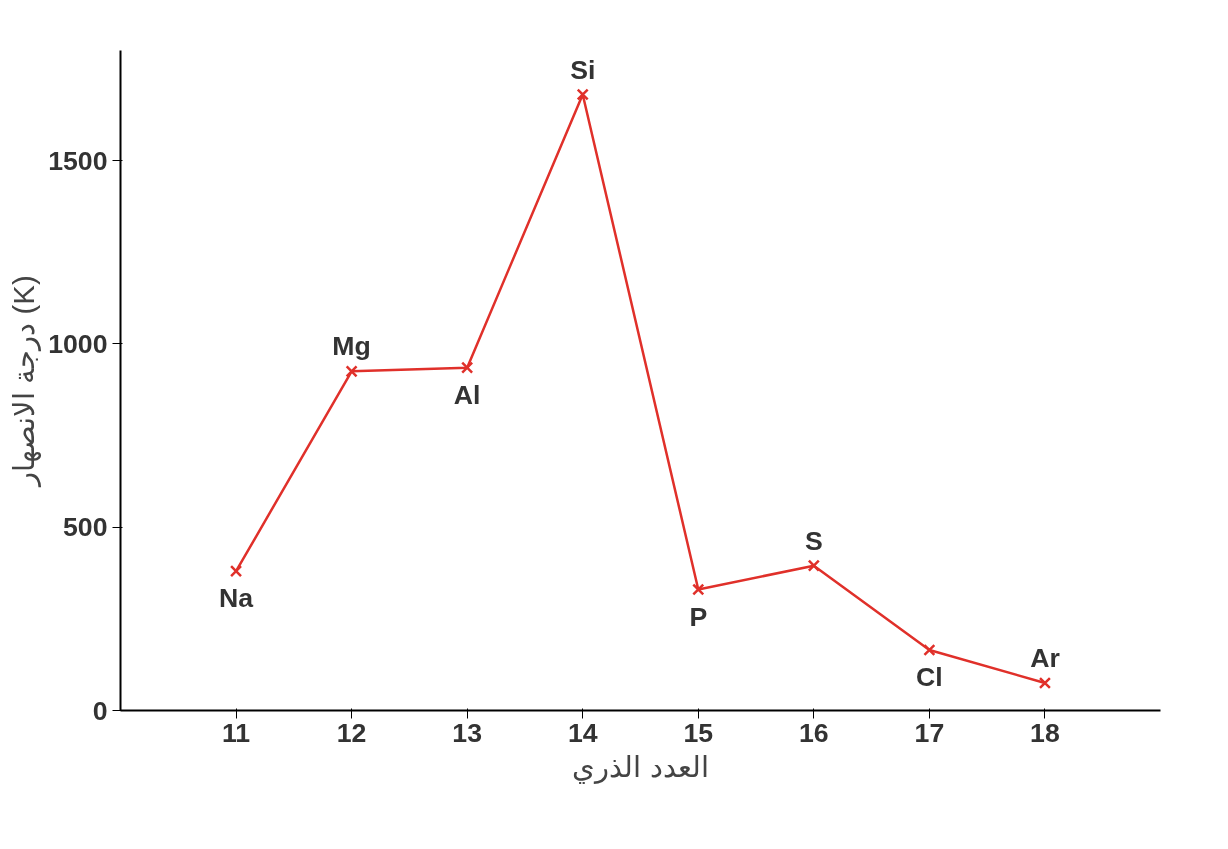 The height and width of the screenshot is (849, 1228). Describe the element at coordinates (929, 732) in the screenshot. I see `x-tick-label: 17` at that location.